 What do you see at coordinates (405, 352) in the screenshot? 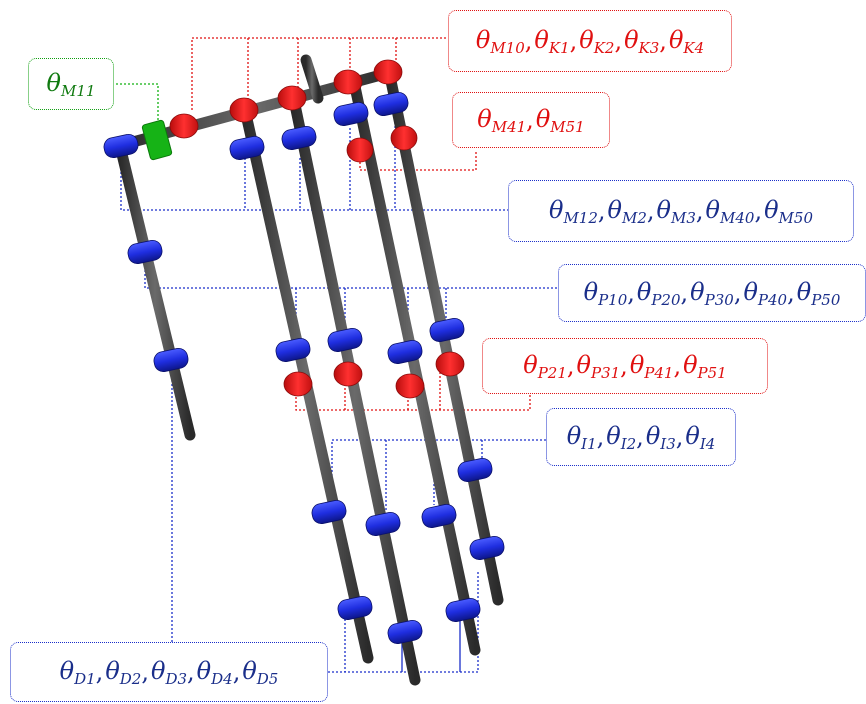
I see `joint-p40` at bounding box center [405, 352].